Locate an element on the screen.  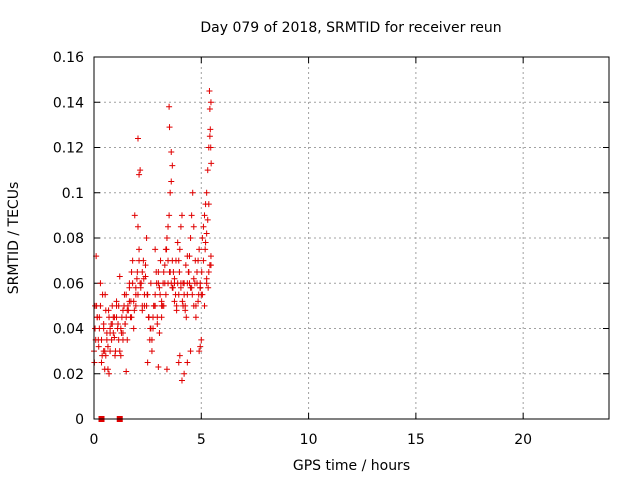
x-tick-label: 20 is located at coordinates (523, 440).